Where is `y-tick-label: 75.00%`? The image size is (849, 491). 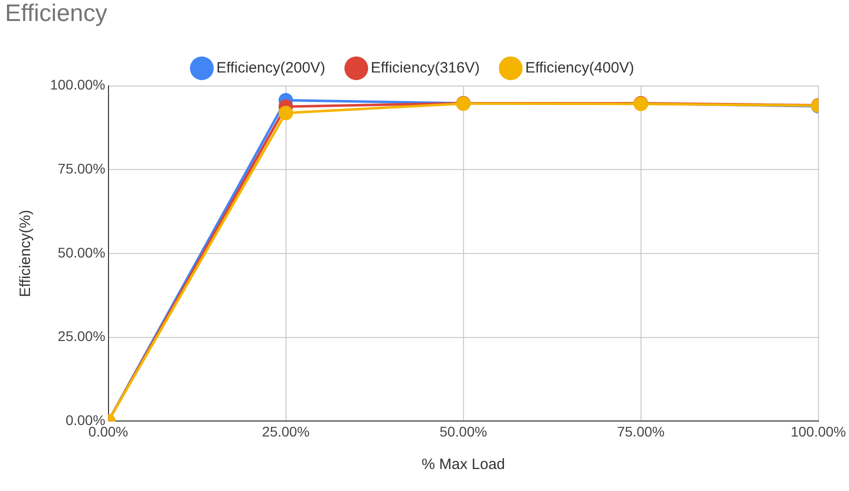 y-tick-label: 75.00% is located at coordinates (82, 168).